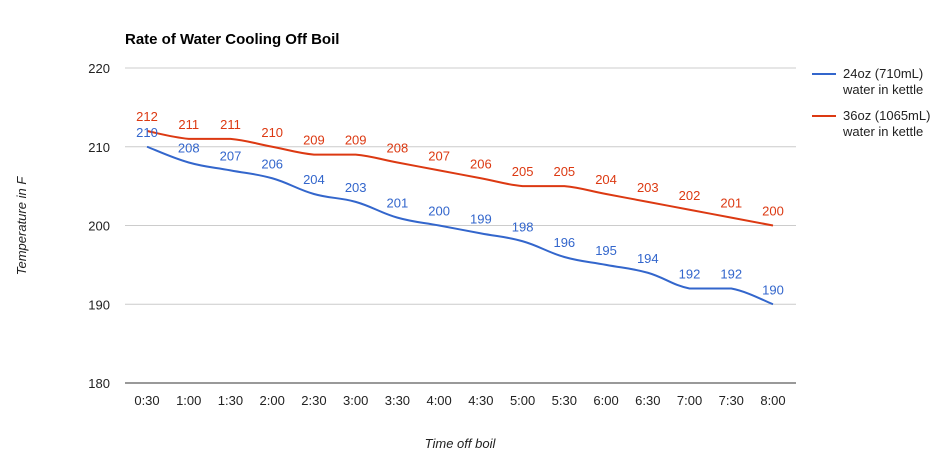 Image resolution: width=944 pixels, height=475 pixels. What do you see at coordinates (689, 400) in the screenshot?
I see `x-tick-label: 7:00` at bounding box center [689, 400].